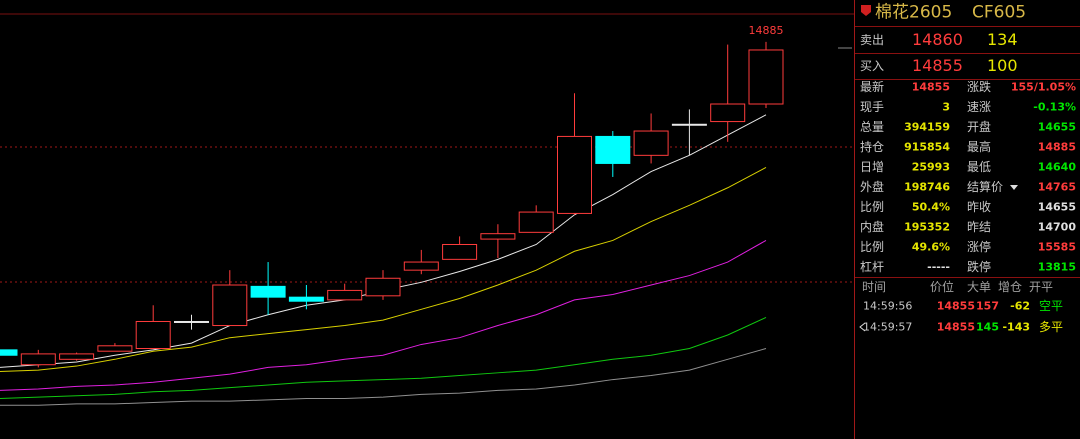 Image resolution: width=1080 pixels, height=439 pixels. I want to click on trade-header: 增仓, so click(1010, 287).